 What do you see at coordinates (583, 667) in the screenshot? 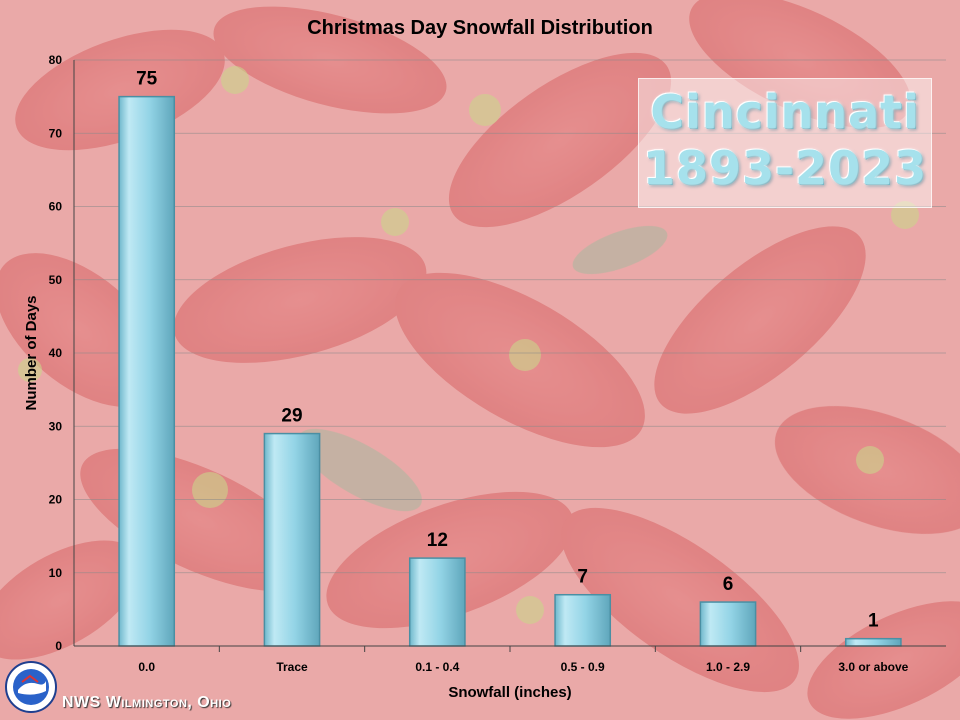
I see `x-tick-label-3: 0.5 - 0.9` at bounding box center [583, 667].